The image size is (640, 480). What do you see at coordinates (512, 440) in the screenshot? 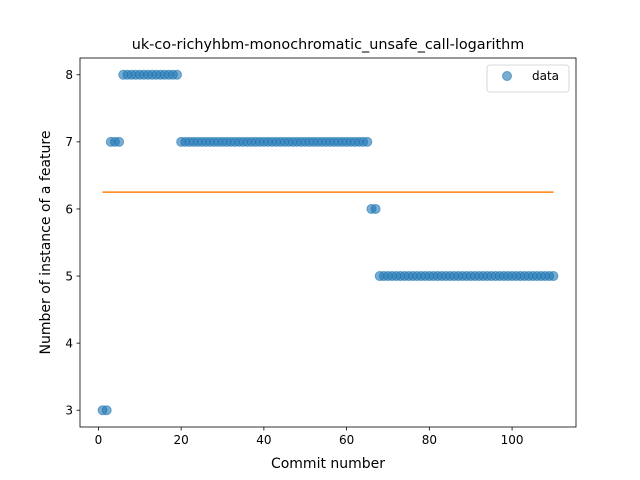
I see `x-tick-label: 100` at bounding box center [512, 440].